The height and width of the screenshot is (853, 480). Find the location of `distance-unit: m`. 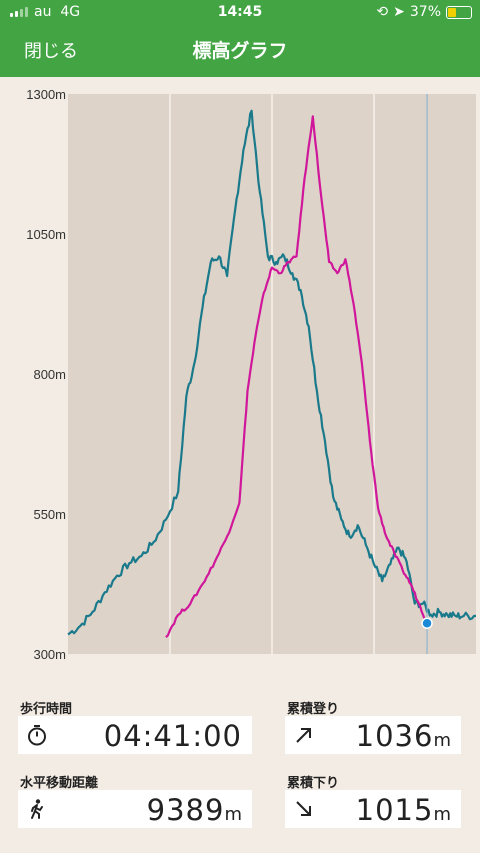

distance-unit: m is located at coordinates (233, 814).